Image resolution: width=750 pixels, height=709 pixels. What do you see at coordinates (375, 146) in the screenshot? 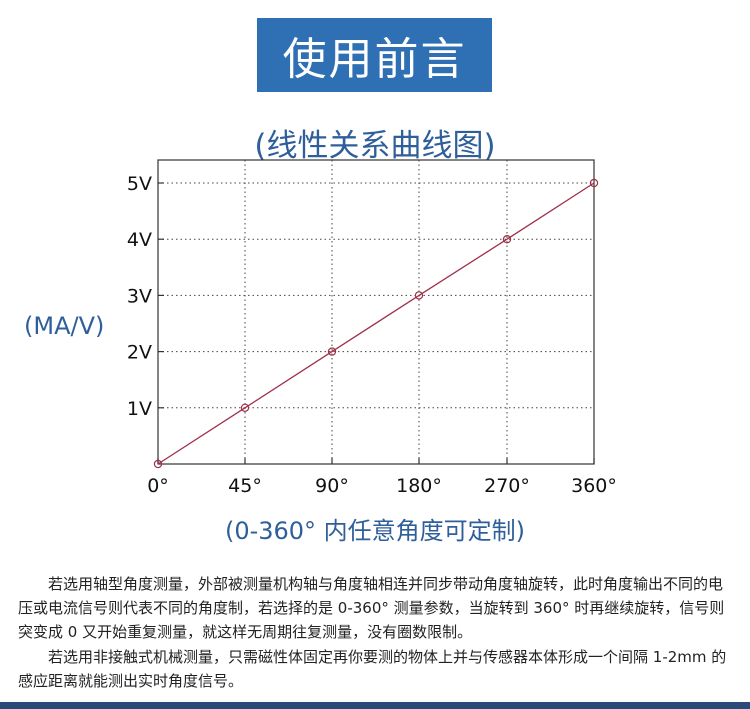
I see `chart-subtitle: (线性关系曲线图)` at bounding box center [375, 146].